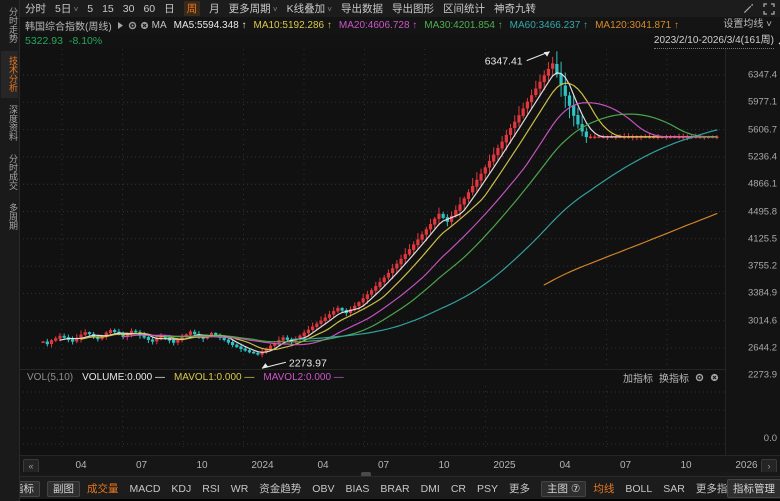 The height and width of the screenshot is (501, 780). What do you see at coordinates (253, 8) in the screenshot?
I see `toolbar-item-9: 更多周期` at bounding box center [253, 8].